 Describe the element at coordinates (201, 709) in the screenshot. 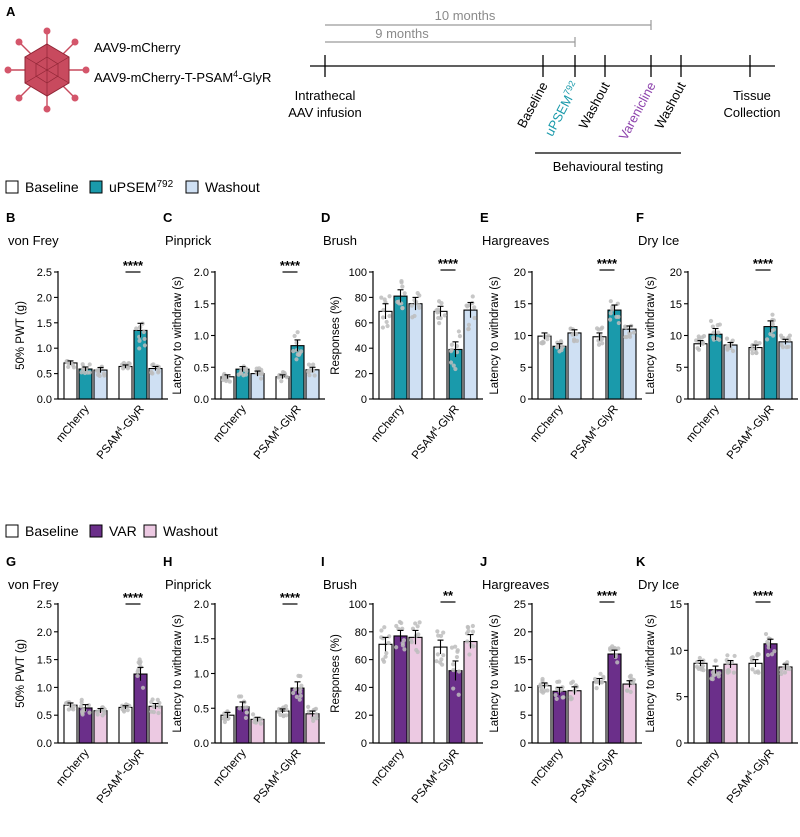

I see `y-tick-label: 0.5` at that location.